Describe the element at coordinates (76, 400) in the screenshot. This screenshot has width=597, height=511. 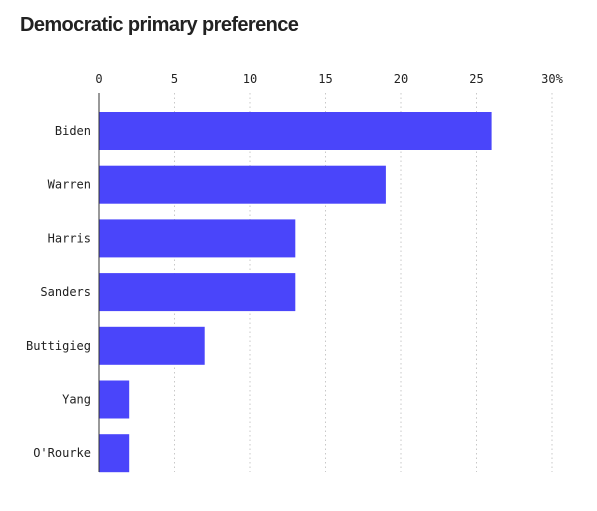
I see `category-label: Yang` at that location.